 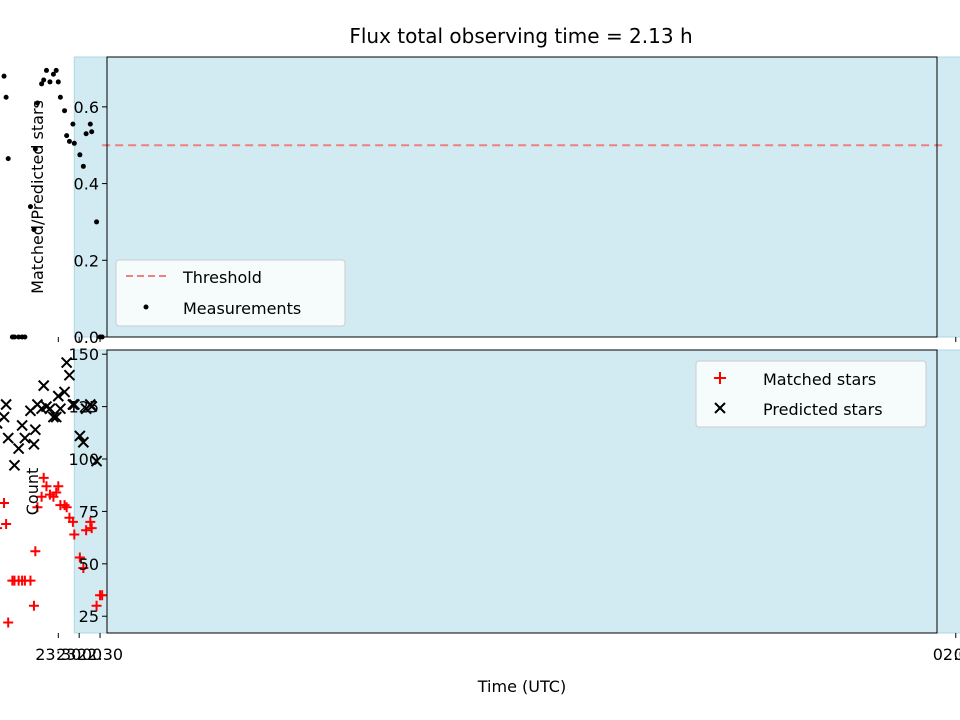 I want to click on y-axis-label: Matched/Predicted stars, so click(x=37, y=197).